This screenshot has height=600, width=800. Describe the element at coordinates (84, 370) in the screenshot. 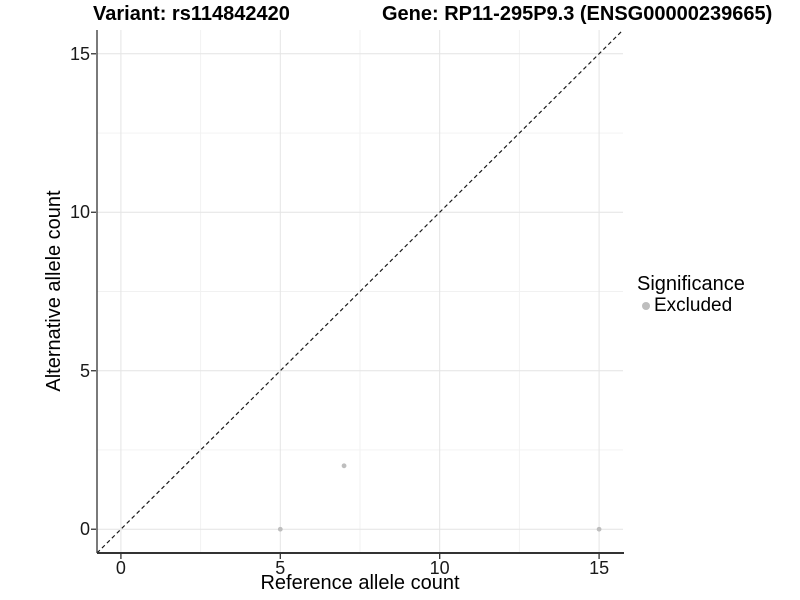

I see `y-tick-label: 5` at that location.